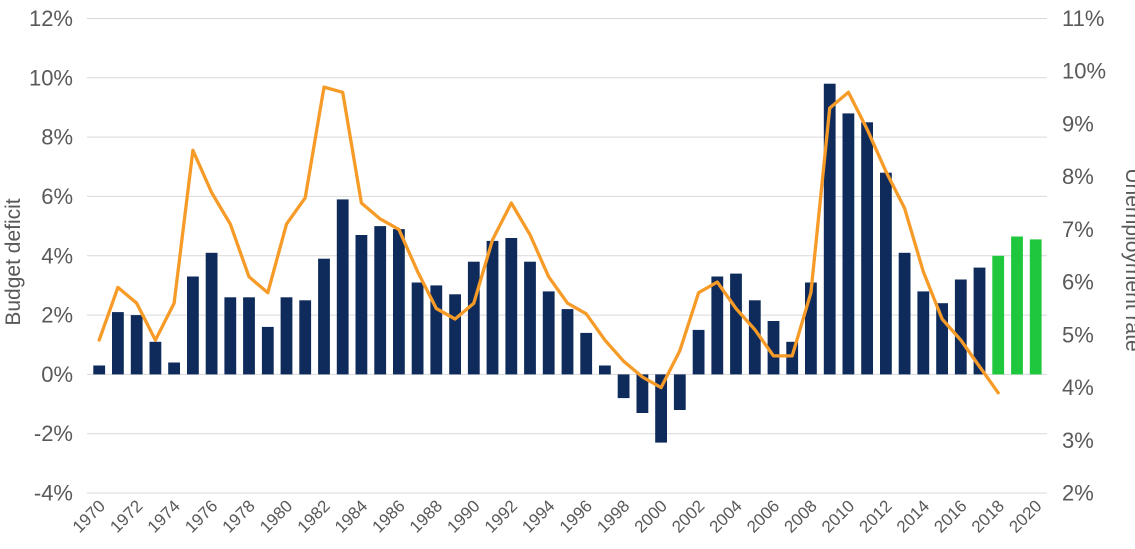  I want to click on bar-1980, so click(286, 336).